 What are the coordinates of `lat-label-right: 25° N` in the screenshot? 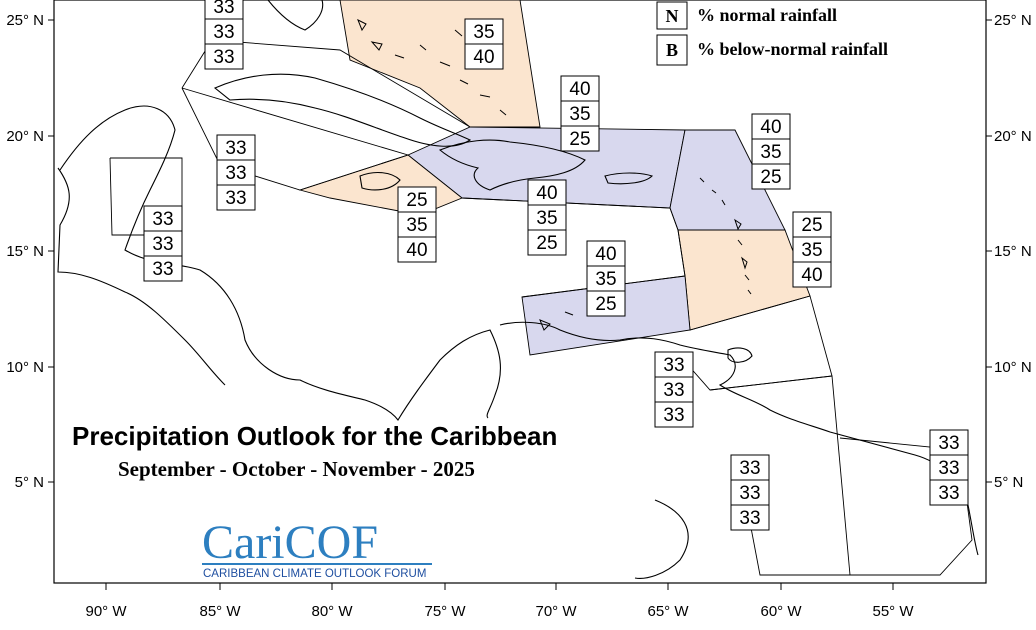 It's located at (1013, 20).